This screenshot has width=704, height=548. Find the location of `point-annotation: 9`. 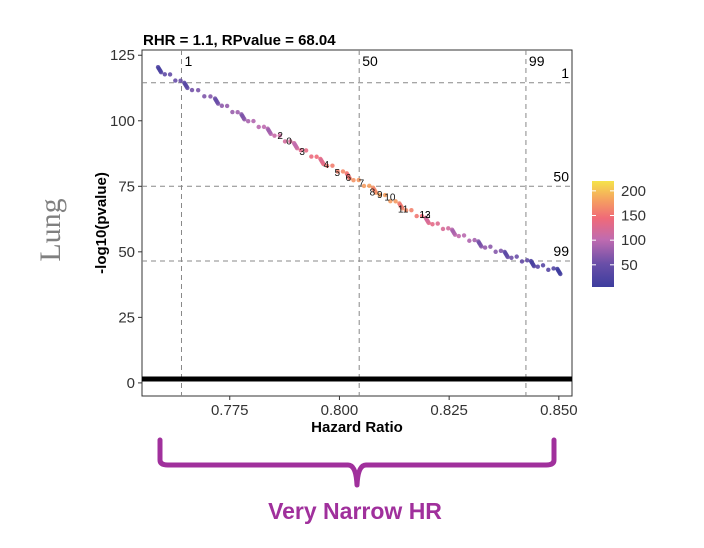

point-annotation: 9 is located at coordinates (380, 195).